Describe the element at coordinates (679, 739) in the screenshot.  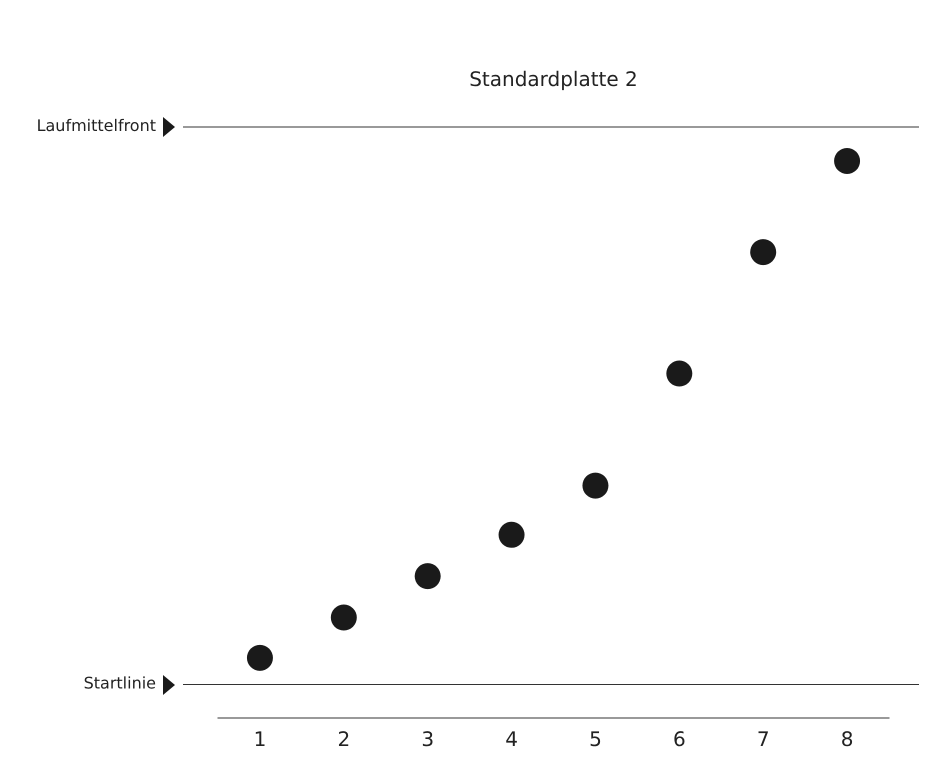
I see `x-tick-label: 6` at that location.